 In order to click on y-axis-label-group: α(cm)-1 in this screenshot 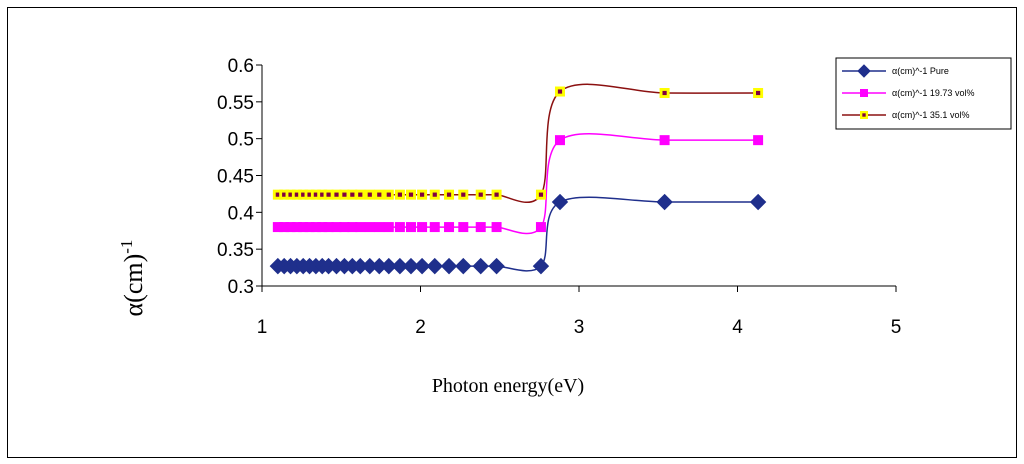, I will do `click(132, 278)`.